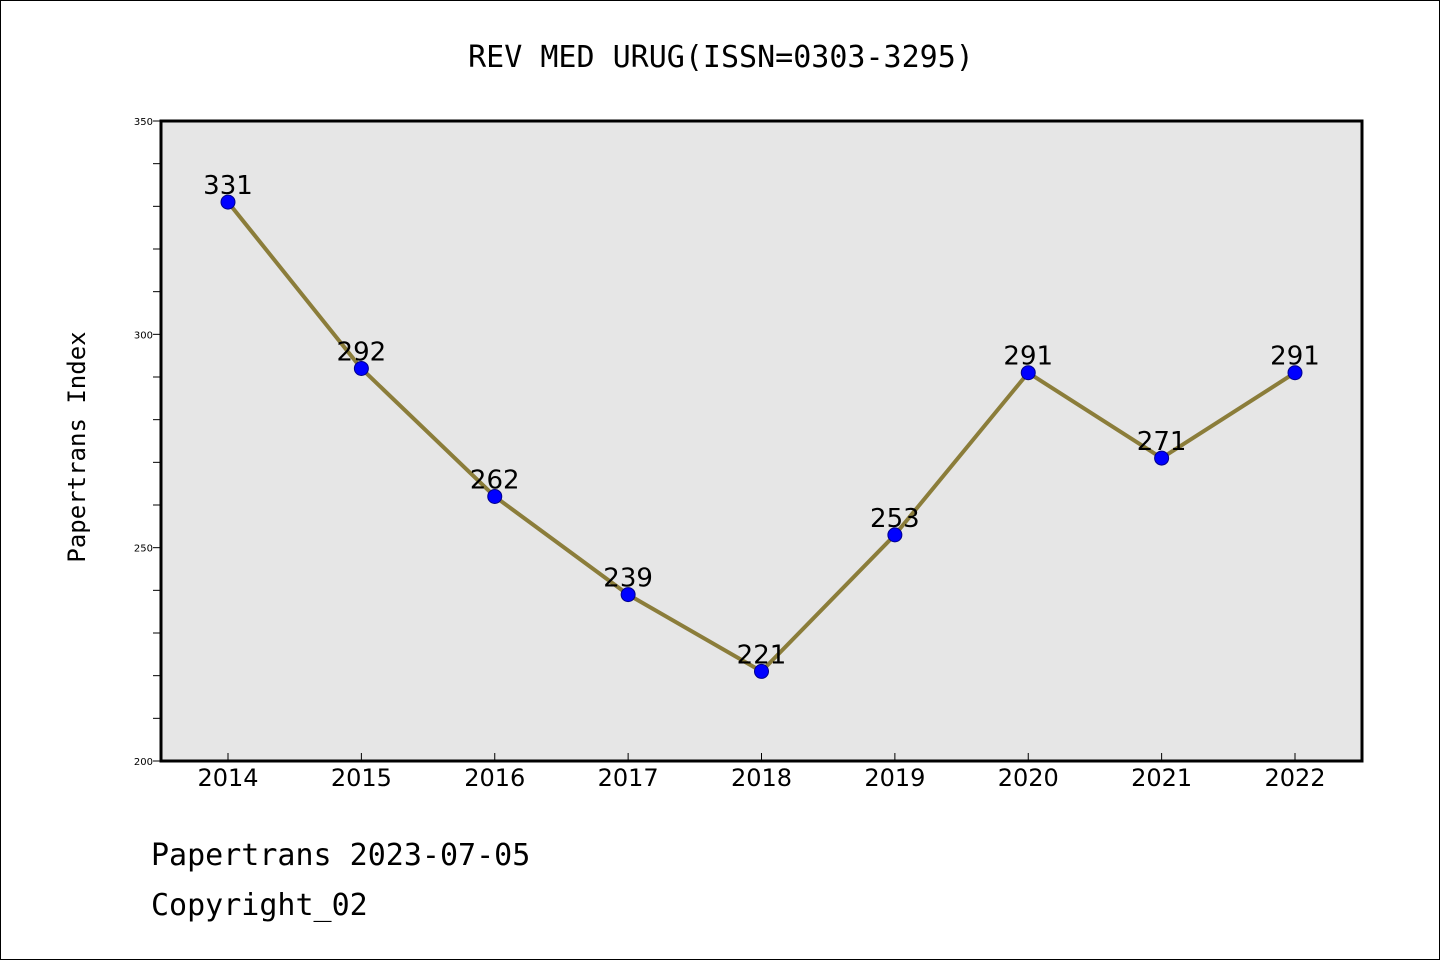 The image size is (1440, 961). I want to click on y-tick-label: 200, so click(143, 762).